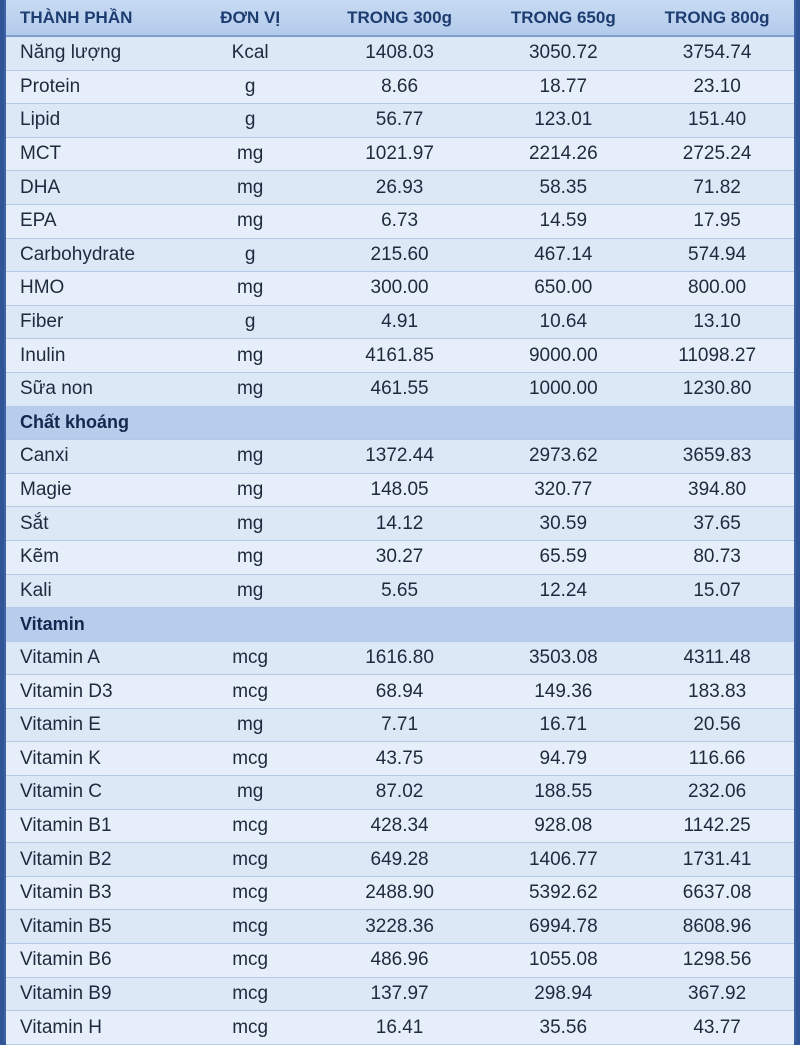  What do you see at coordinates (563, 221) in the screenshot?
I see `amount: 14.59` at bounding box center [563, 221].